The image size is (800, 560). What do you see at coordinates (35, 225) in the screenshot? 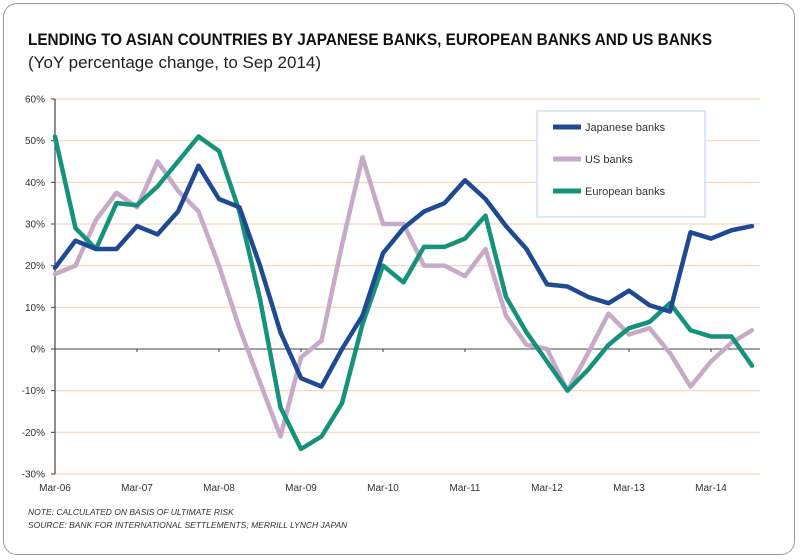
I see `y-tick-label: 30%` at bounding box center [35, 225].